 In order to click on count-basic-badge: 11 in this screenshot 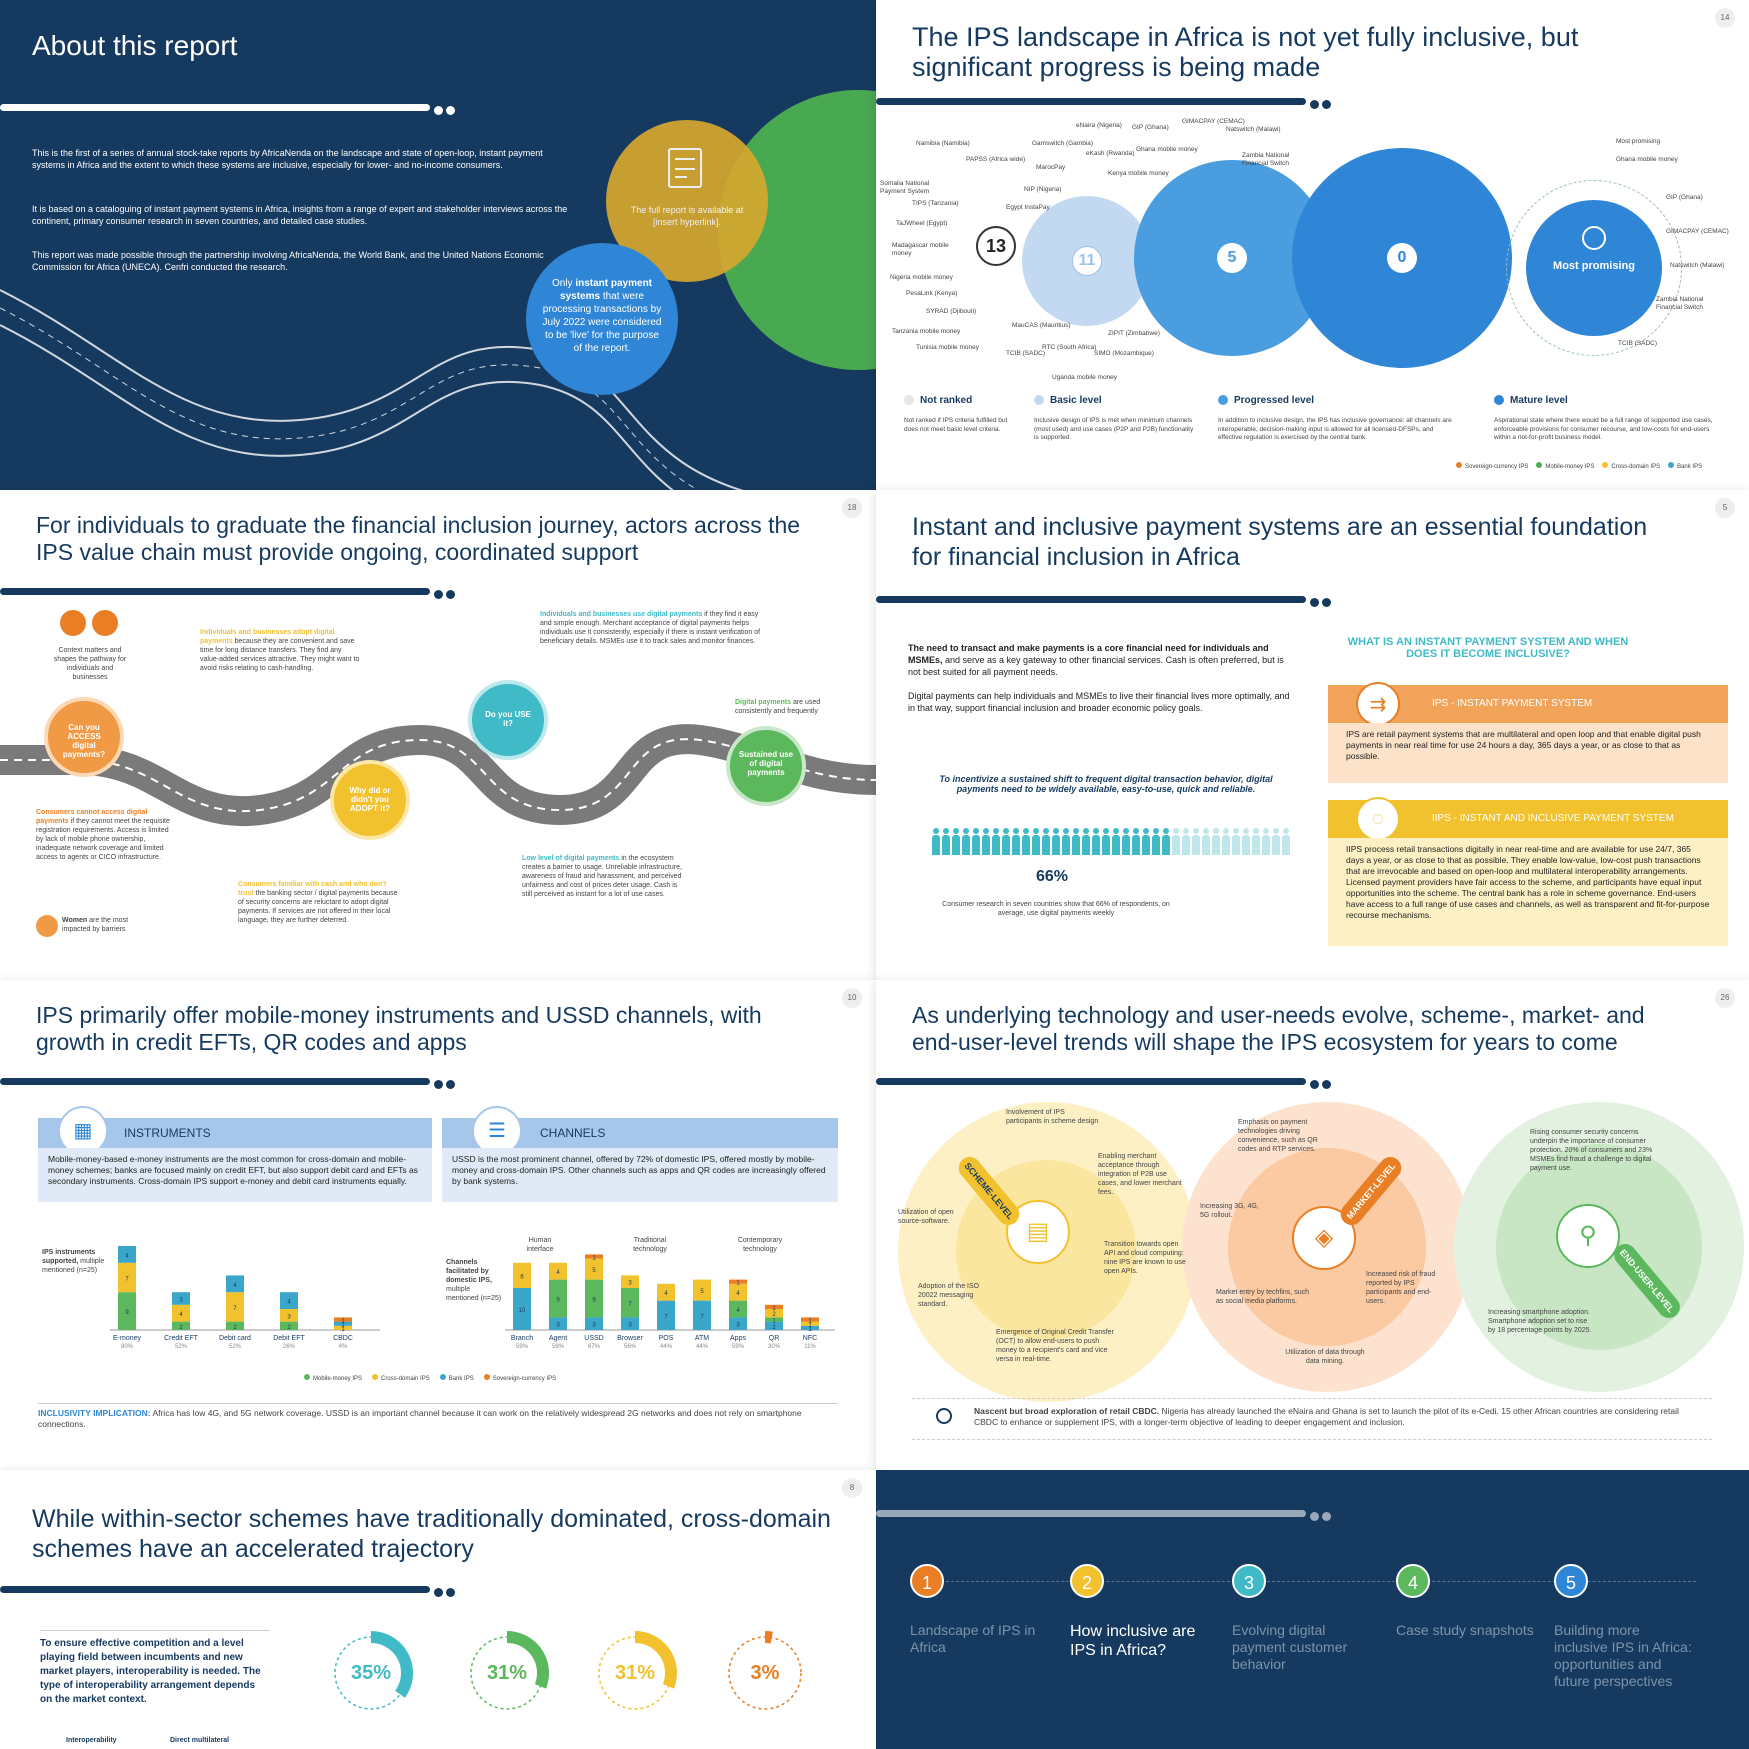, I will do `click(1087, 261)`.